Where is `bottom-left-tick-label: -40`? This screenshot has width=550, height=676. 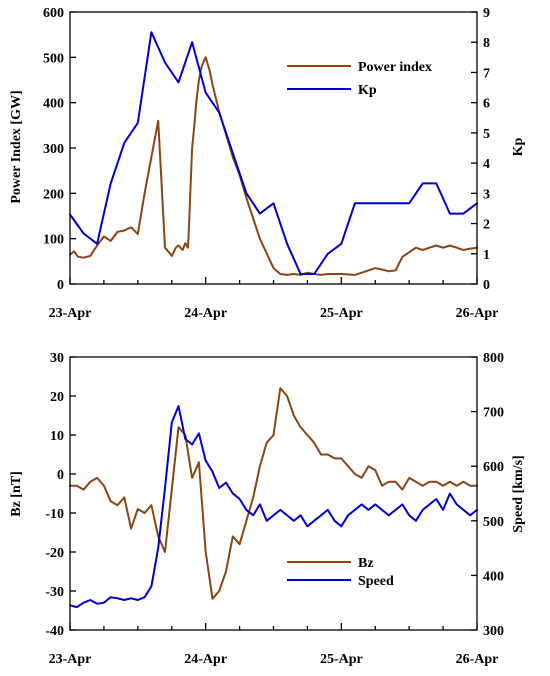
bottom-left-tick-label: -40 is located at coordinates (54, 631).